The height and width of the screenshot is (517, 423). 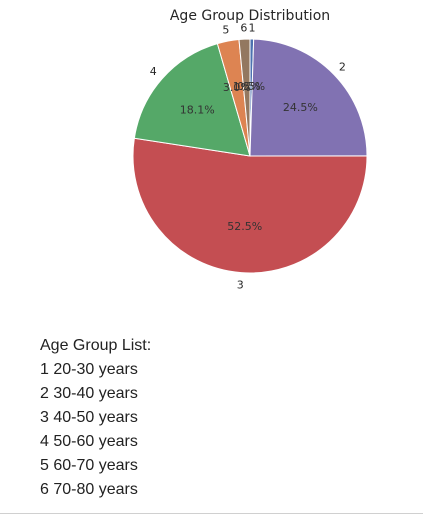 What do you see at coordinates (250, 16) in the screenshot?
I see `chart-title: Age Group Distribution` at bounding box center [250, 16].